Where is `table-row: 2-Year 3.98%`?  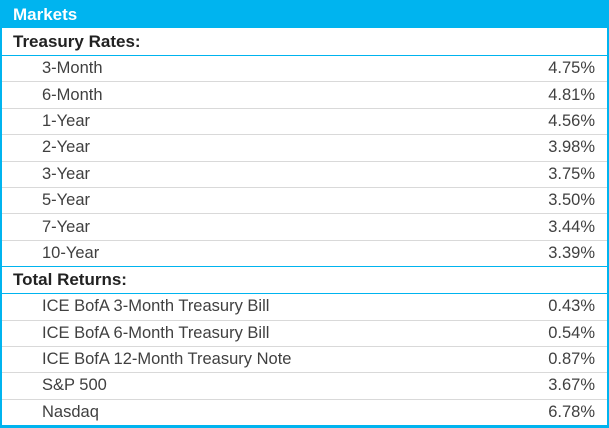 table-row: 2-Year 3.98% is located at coordinates (304, 147).